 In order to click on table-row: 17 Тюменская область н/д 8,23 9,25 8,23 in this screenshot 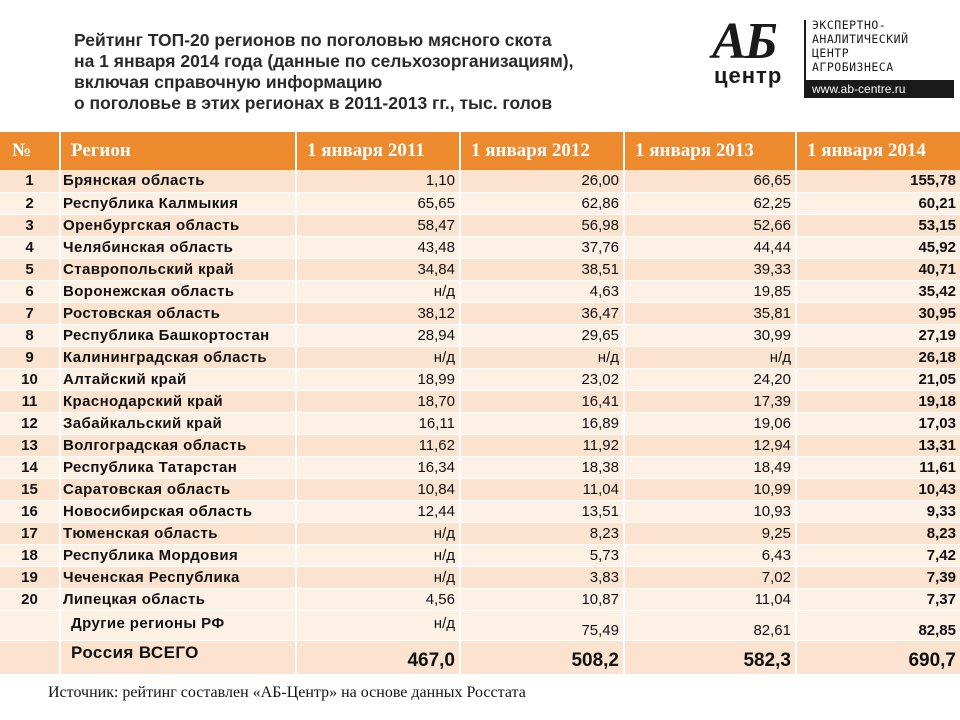, I will do `click(480, 533)`.